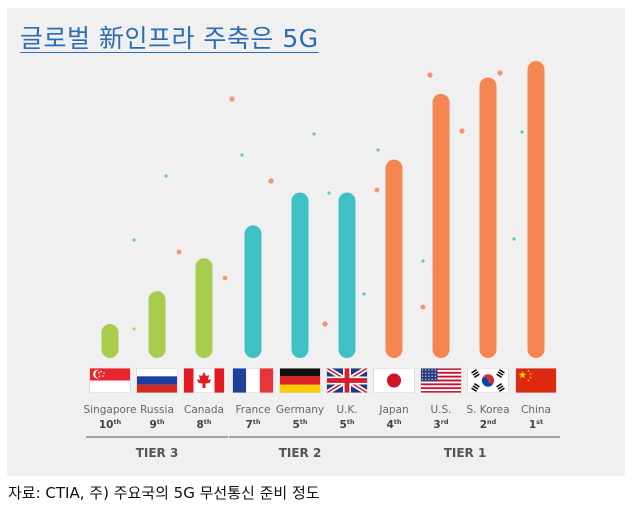 The width and height of the screenshot is (632, 511). What do you see at coordinates (323, 448) in the screenshot?
I see `tier-groups: TIER 3 TIER 2 TIER 1` at bounding box center [323, 448].